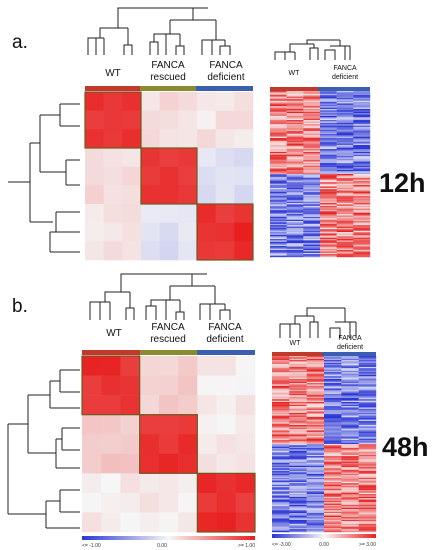 This screenshot has width=437, height=550. Describe the element at coordinates (20, 306) in the screenshot. I see `panel-b-label: b.` at that location.